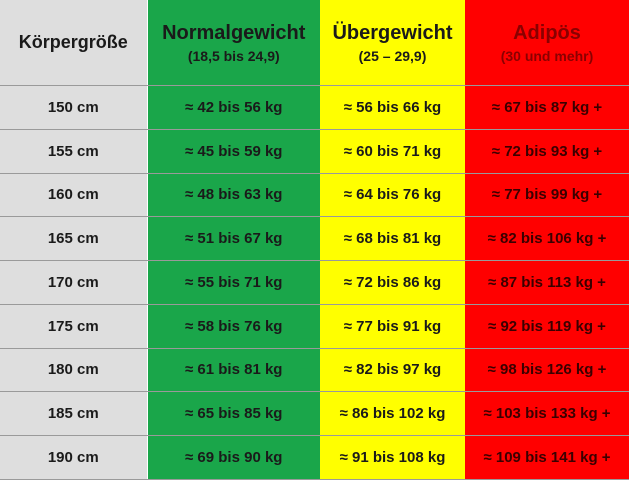 This screenshot has width=629, height=480. I want to click on header-cell: Übergewicht (25 – 29,9), so click(392, 43).